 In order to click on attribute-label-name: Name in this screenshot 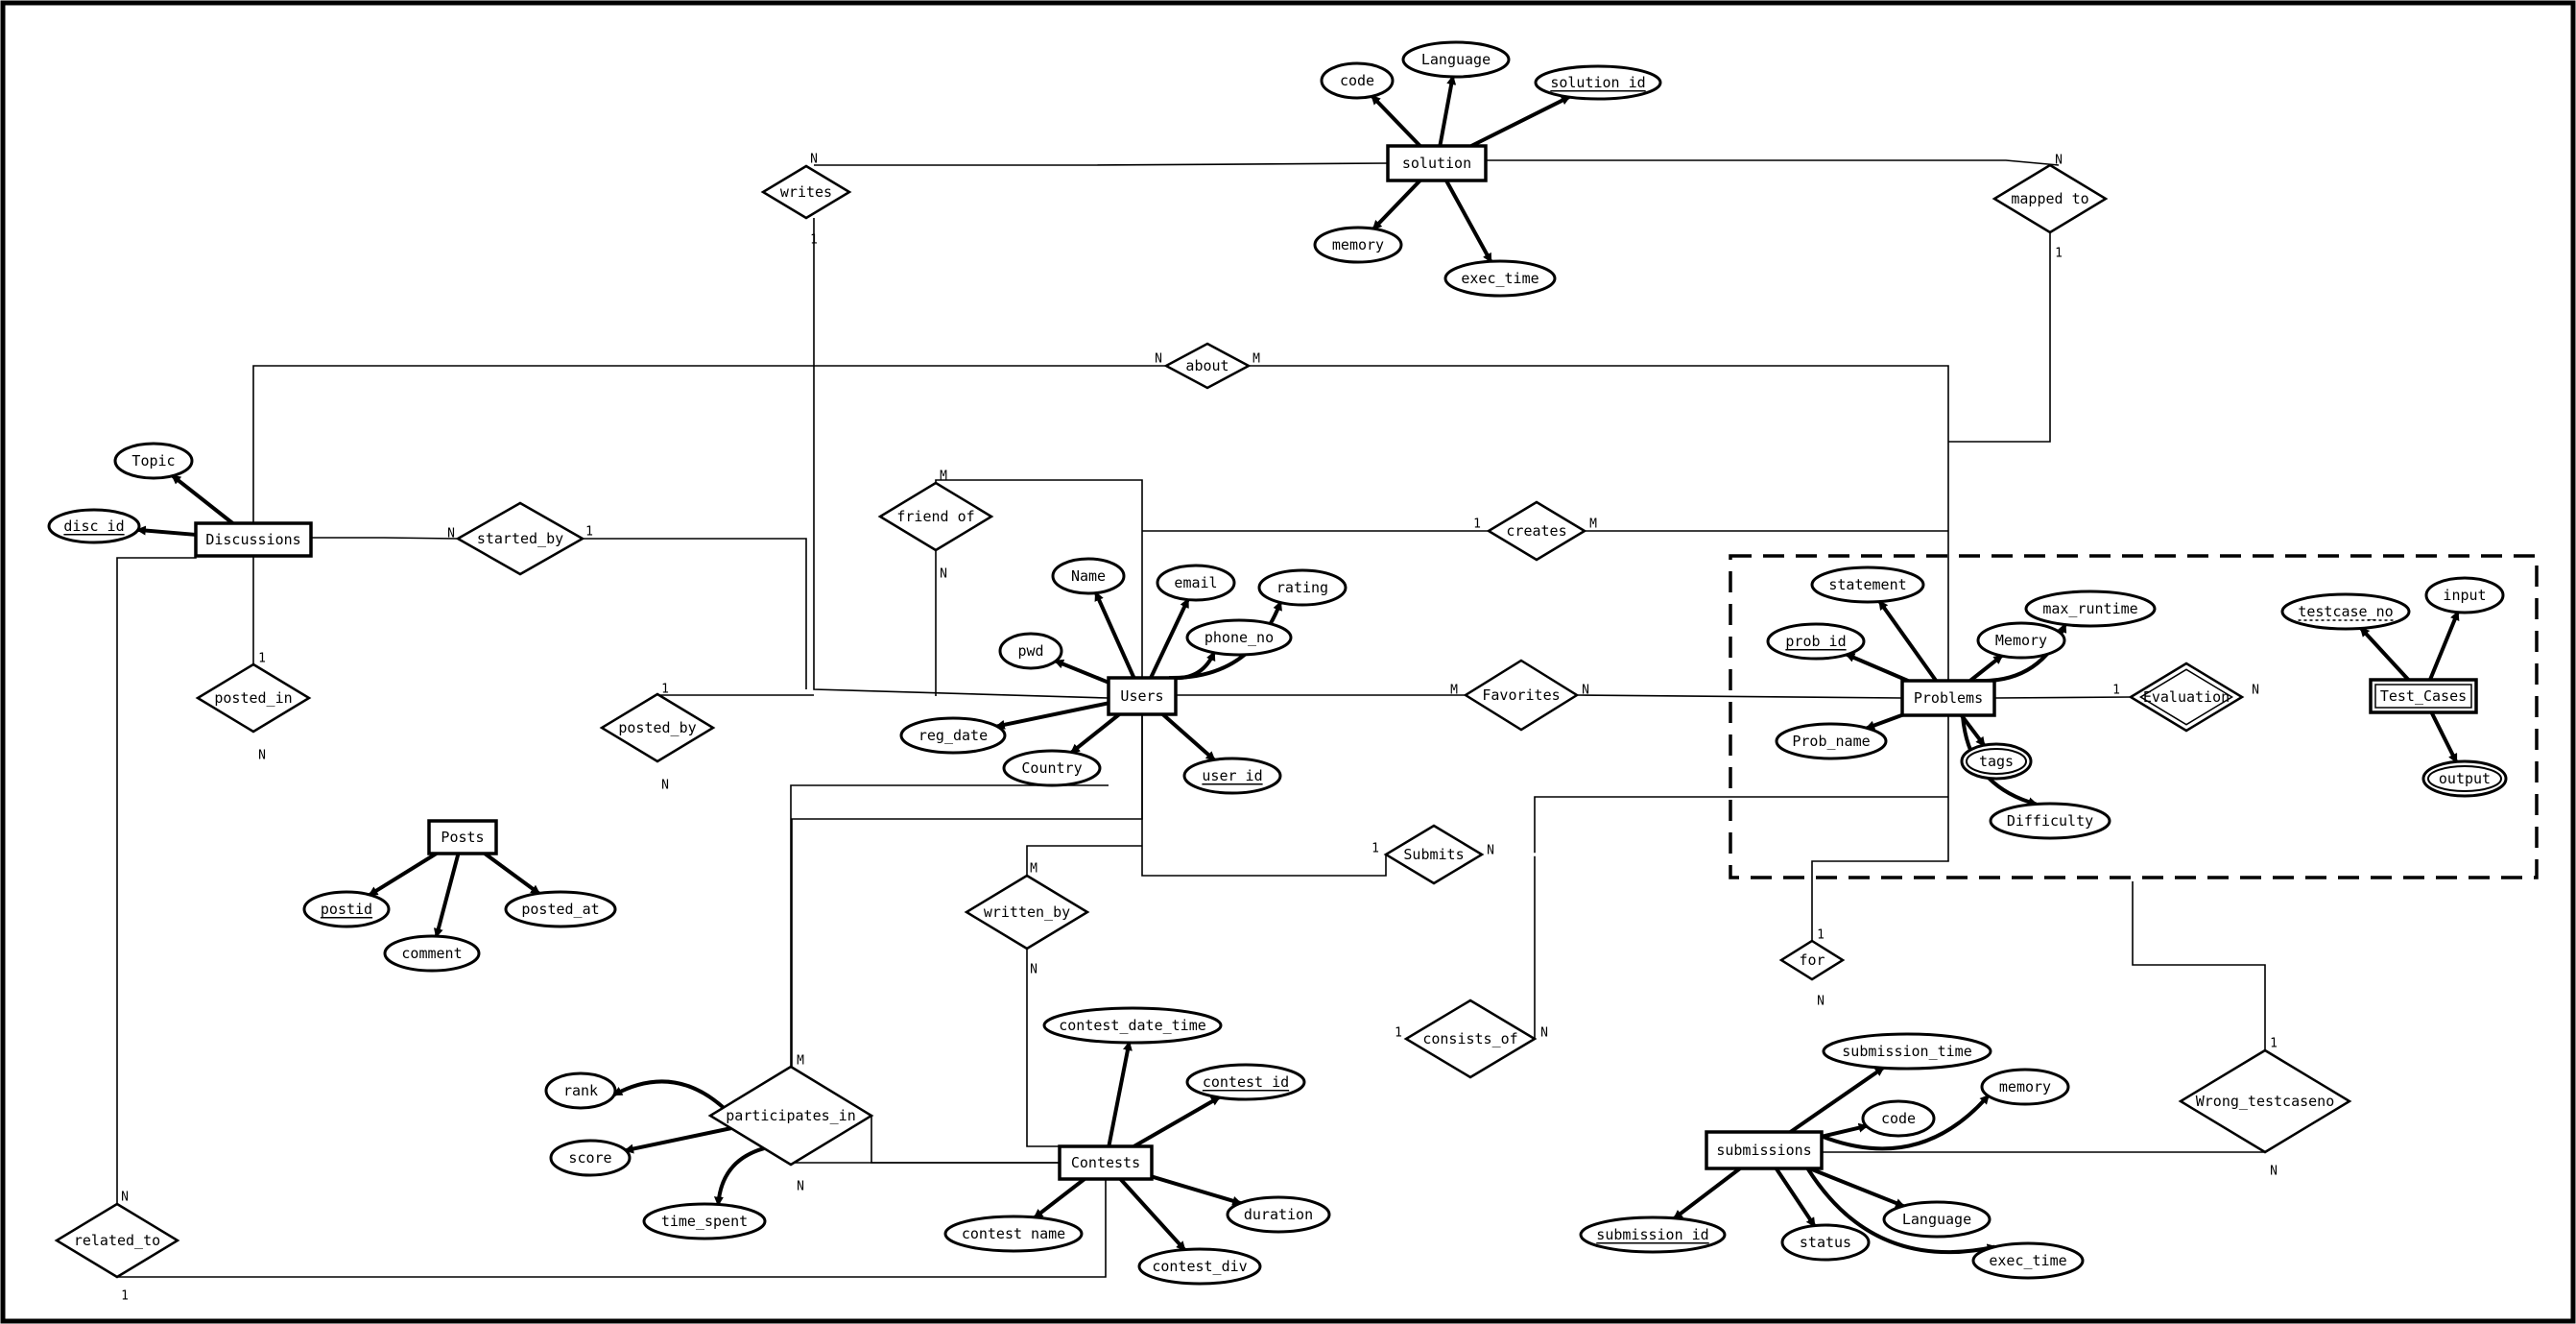, I will do `click(1088, 576)`.